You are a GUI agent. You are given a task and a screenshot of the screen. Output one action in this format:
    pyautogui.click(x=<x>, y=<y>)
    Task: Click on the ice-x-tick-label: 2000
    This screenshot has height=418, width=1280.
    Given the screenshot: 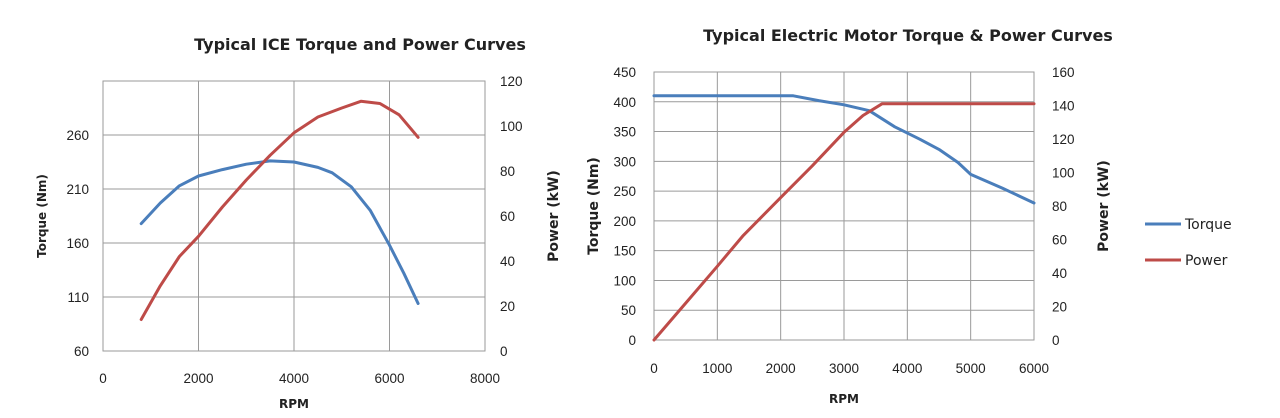 What is the action you would take?
    pyautogui.click(x=198, y=378)
    